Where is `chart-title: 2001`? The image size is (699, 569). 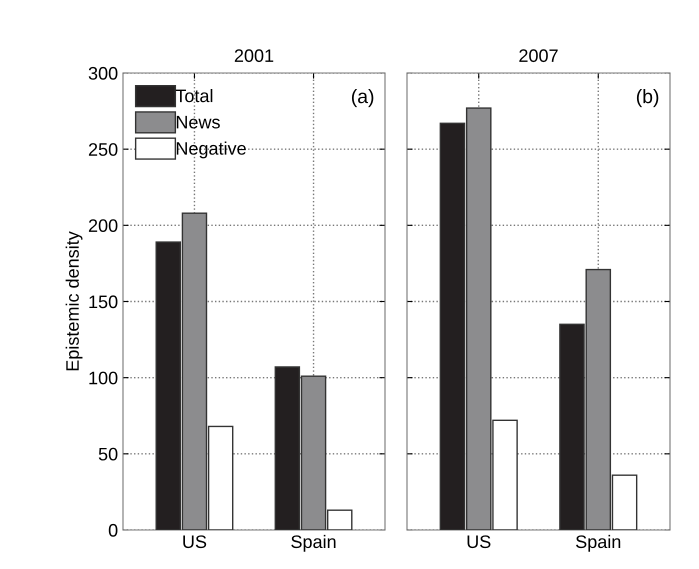
chart-title: 2001 is located at coordinates (254, 55).